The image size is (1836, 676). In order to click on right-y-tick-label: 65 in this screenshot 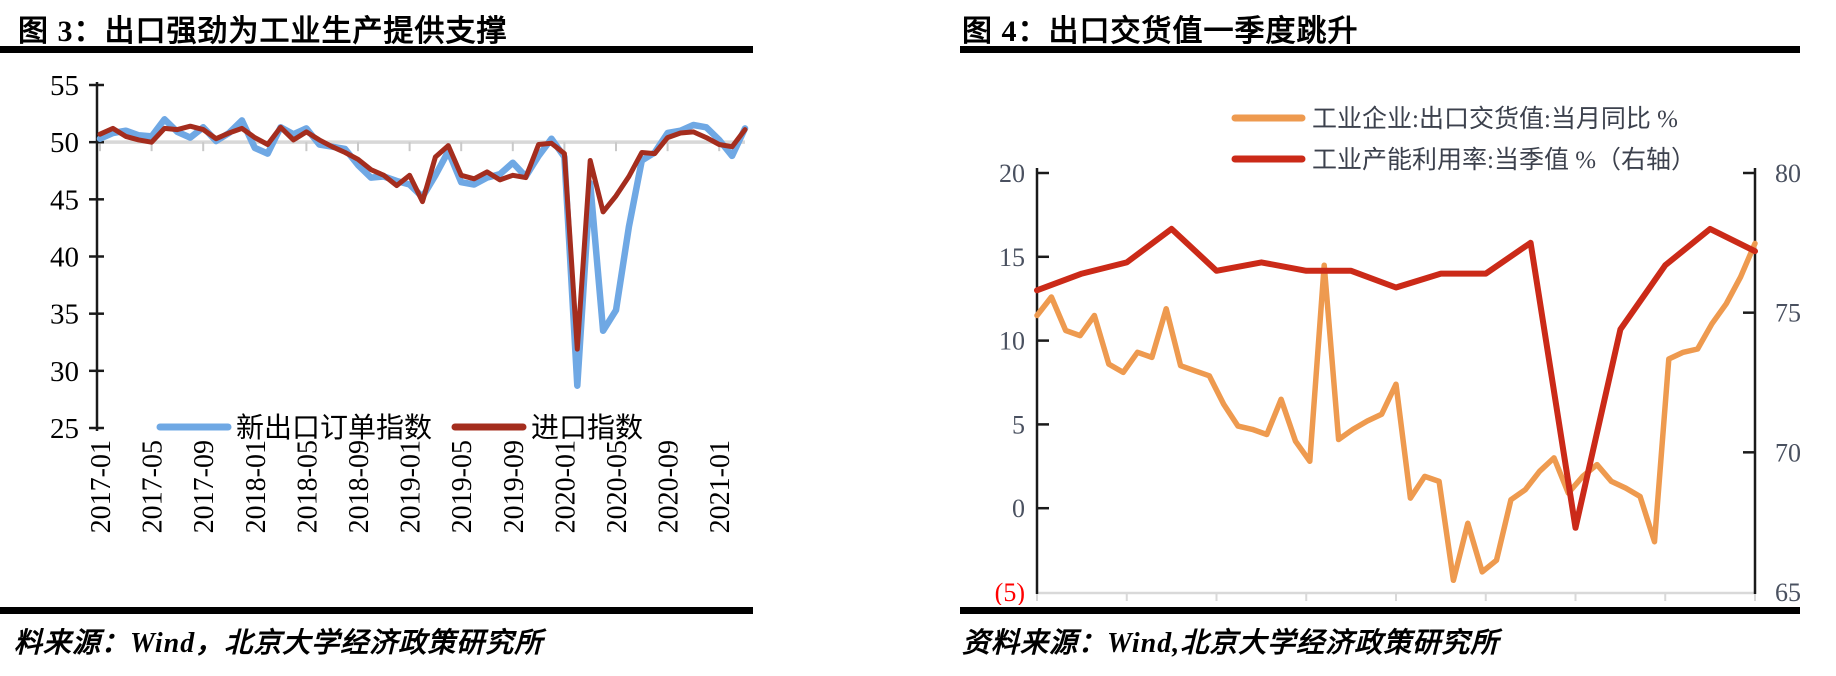, I will do `click(1788, 591)`.